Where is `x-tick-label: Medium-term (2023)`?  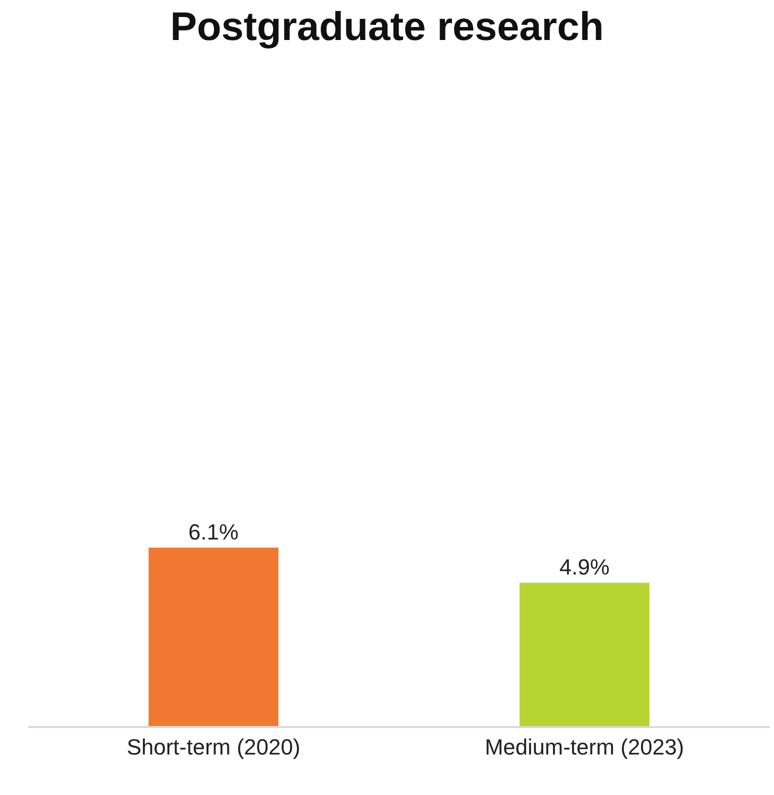
x-tick-label: Medium-term (2023) is located at coordinates (584, 747).